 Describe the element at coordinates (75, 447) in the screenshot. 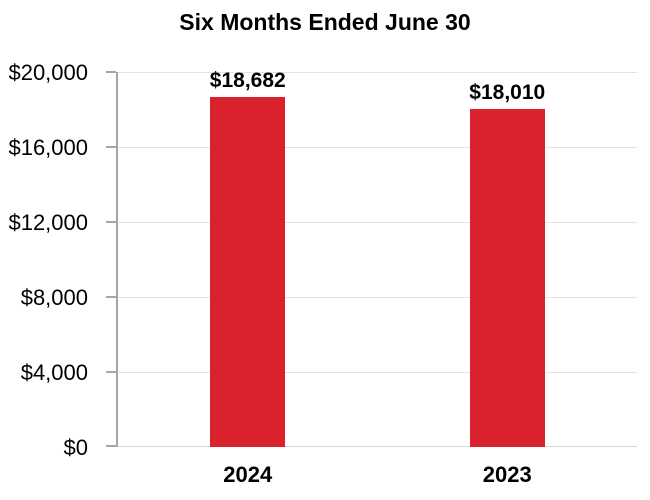

I see `y-axis-label: $0` at that location.